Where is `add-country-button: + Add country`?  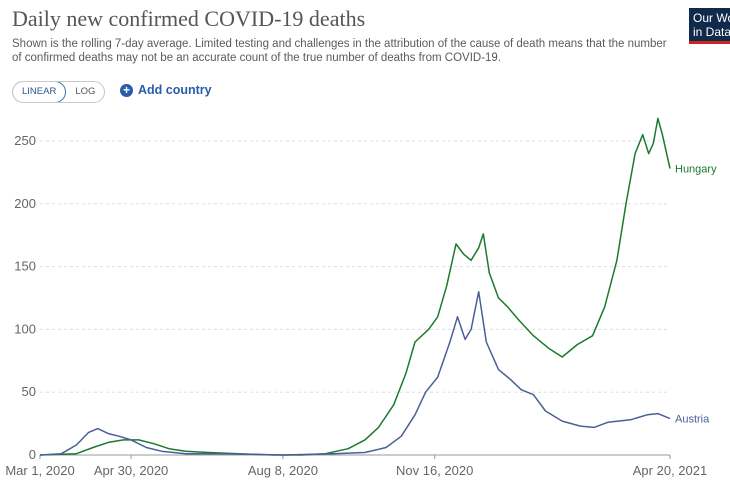 add-country-button: + Add country is located at coordinates (166, 90).